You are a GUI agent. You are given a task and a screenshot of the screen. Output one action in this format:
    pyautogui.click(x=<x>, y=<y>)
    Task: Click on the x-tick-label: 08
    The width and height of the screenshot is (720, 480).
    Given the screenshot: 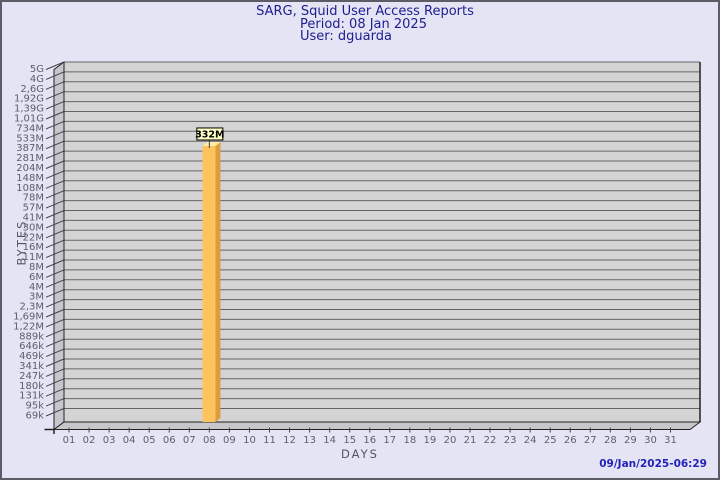 What is the action you would take?
    pyautogui.click(x=209, y=440)
    